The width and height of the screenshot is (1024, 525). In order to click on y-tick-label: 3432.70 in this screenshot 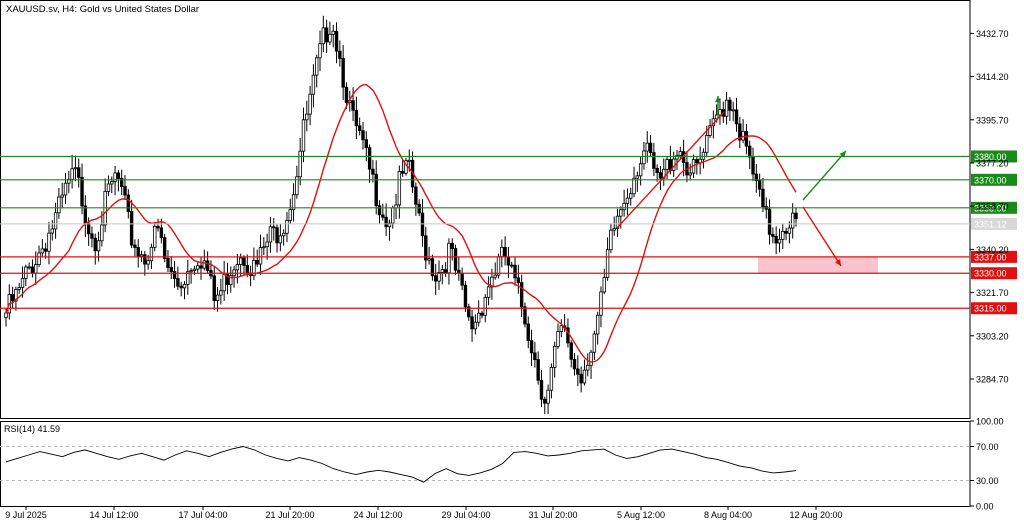, I will do `click(992, 34)`.